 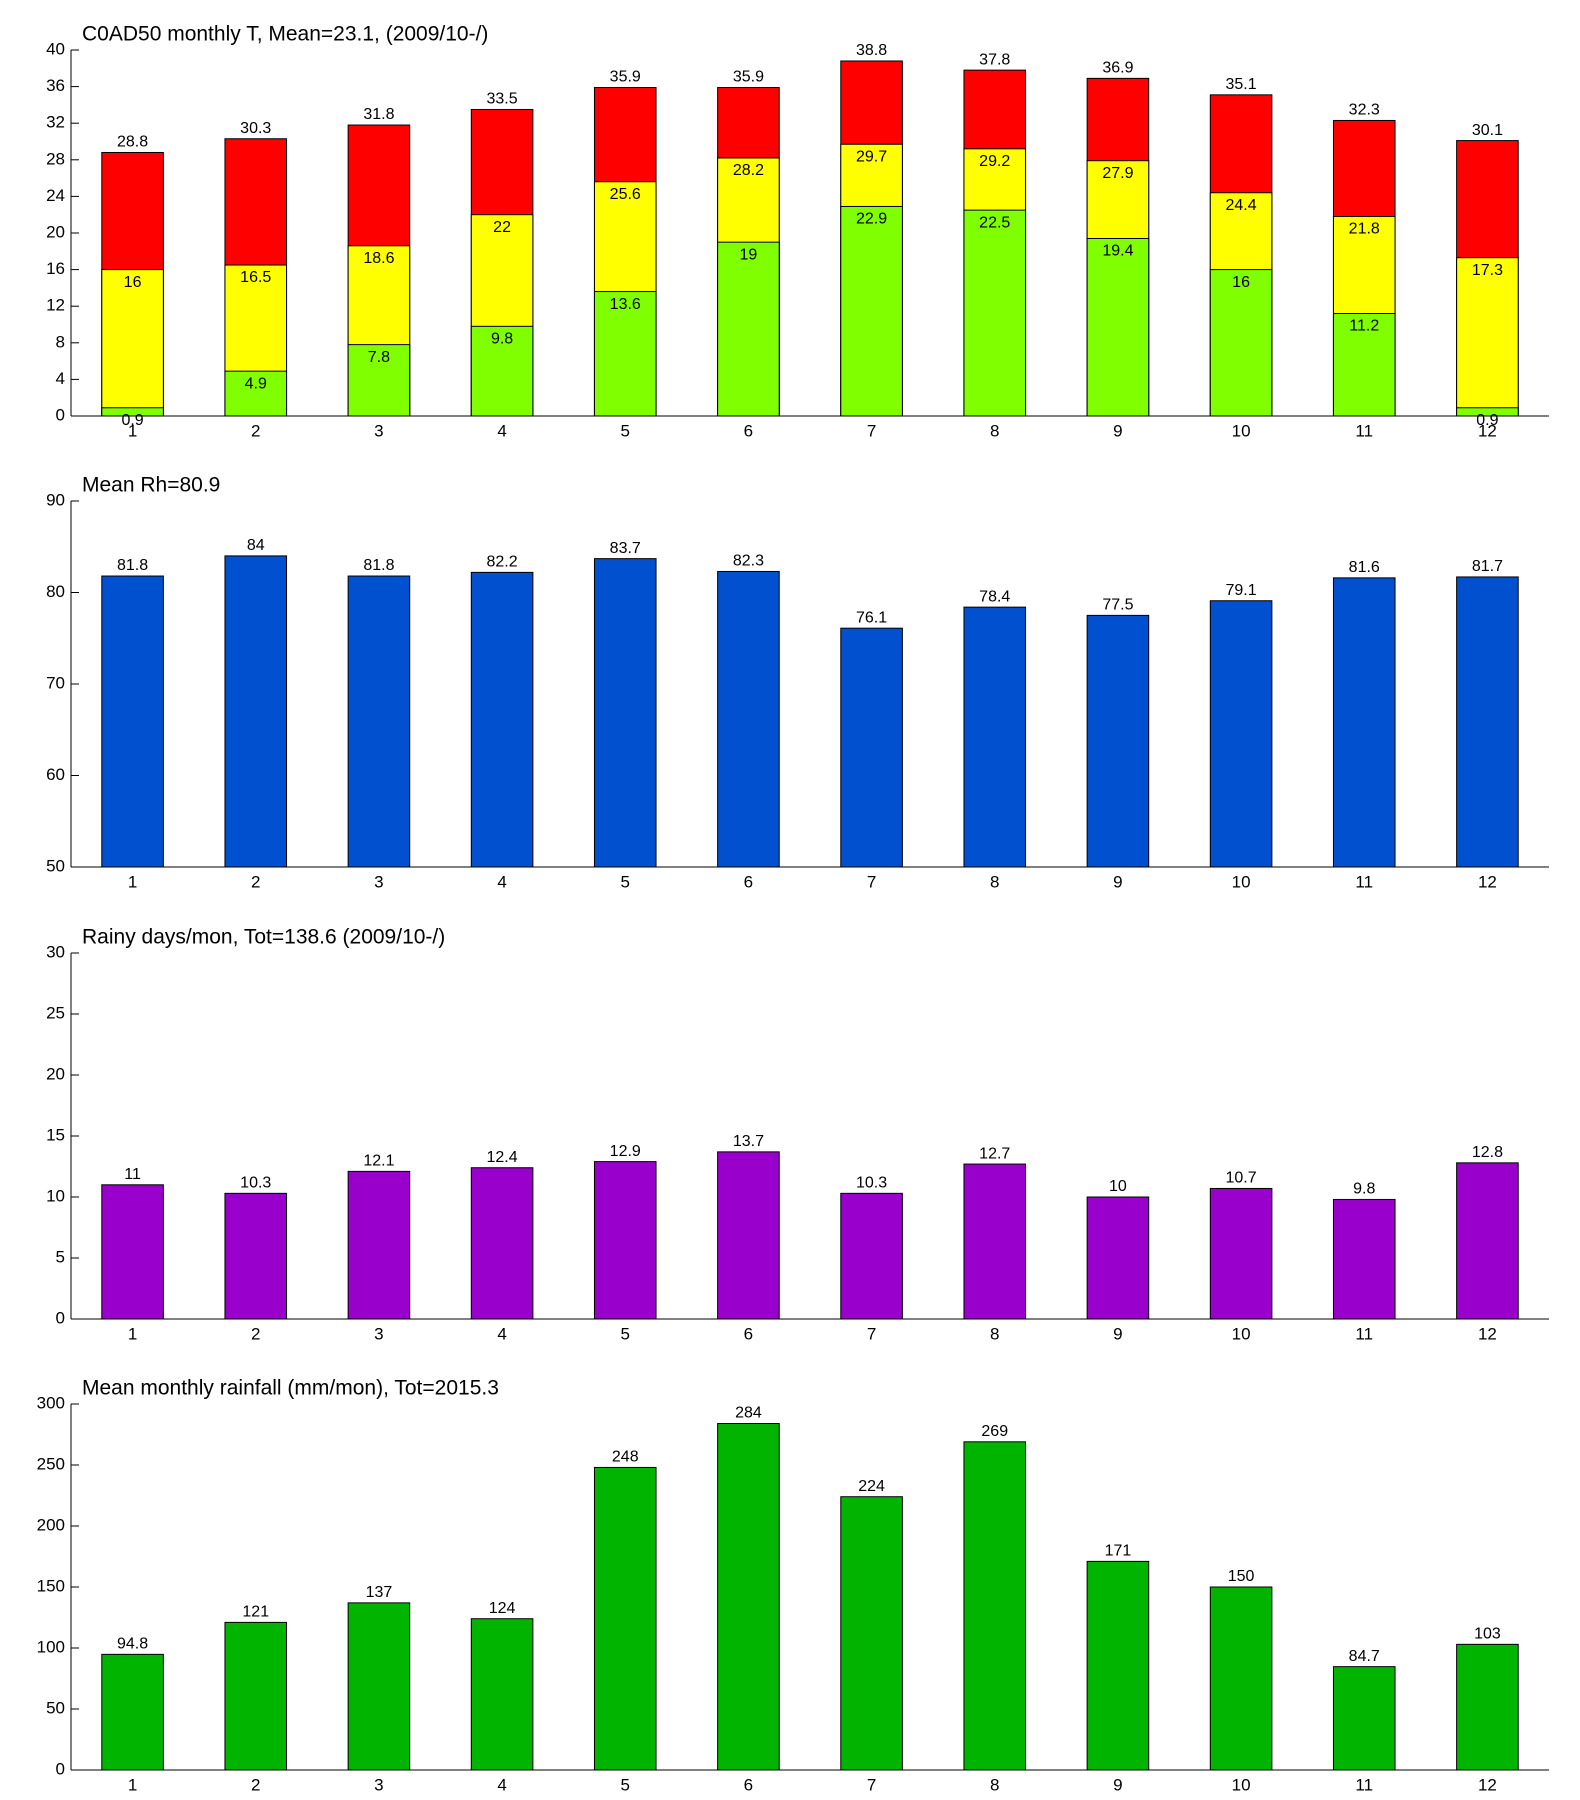 What do you see at coordinates (1364, 326) in the screenshot?
I see `value-label: 11.2` at bounding box center [1364, 326].